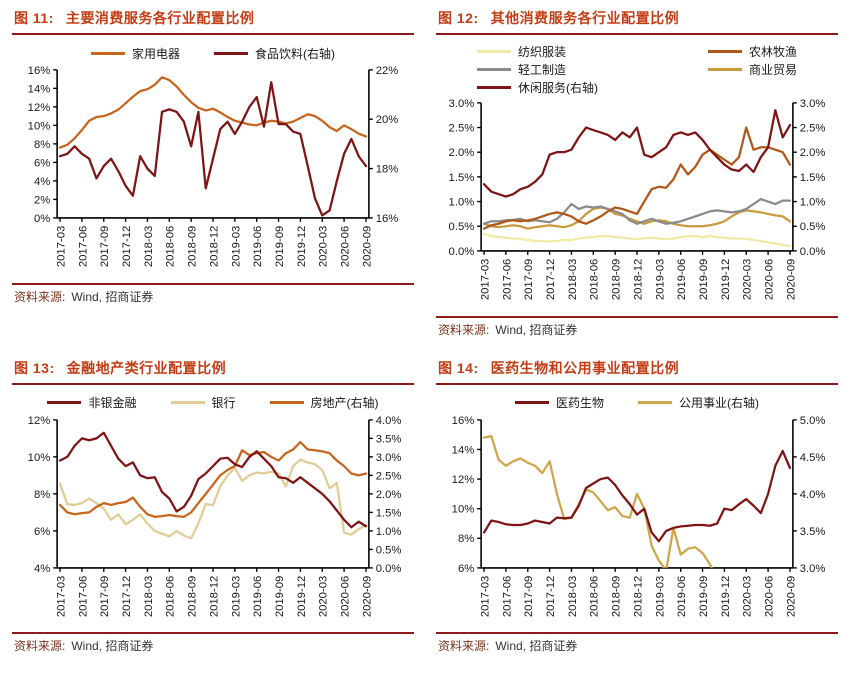 This screenshot has width=850, height=687. Describe the element at coordinates (387, 219) in the screenshot. I see `svg-text: 16%` at that location.